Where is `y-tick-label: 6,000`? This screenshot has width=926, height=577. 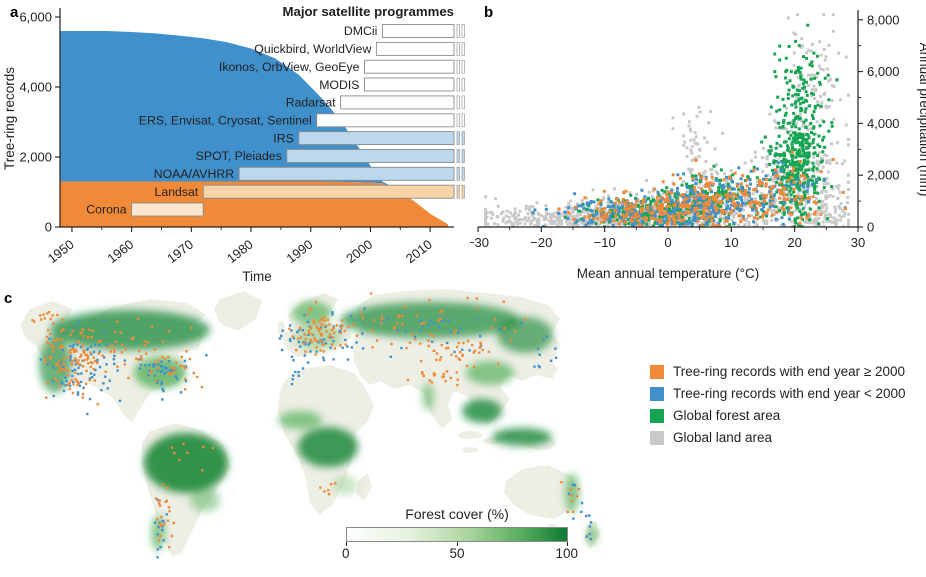 y-tick-label: 6,000 is located at coordinates (35, 17).